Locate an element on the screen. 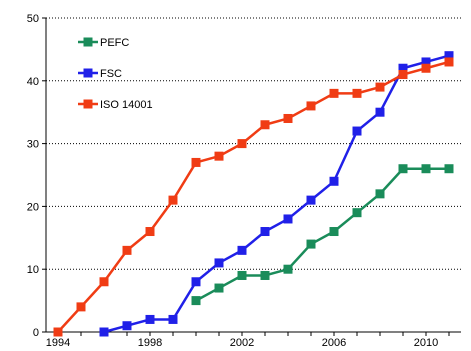 The width and height of the screenshot is (471, 351). x-tick-label: 2006 is located at coordinates (334, 343).